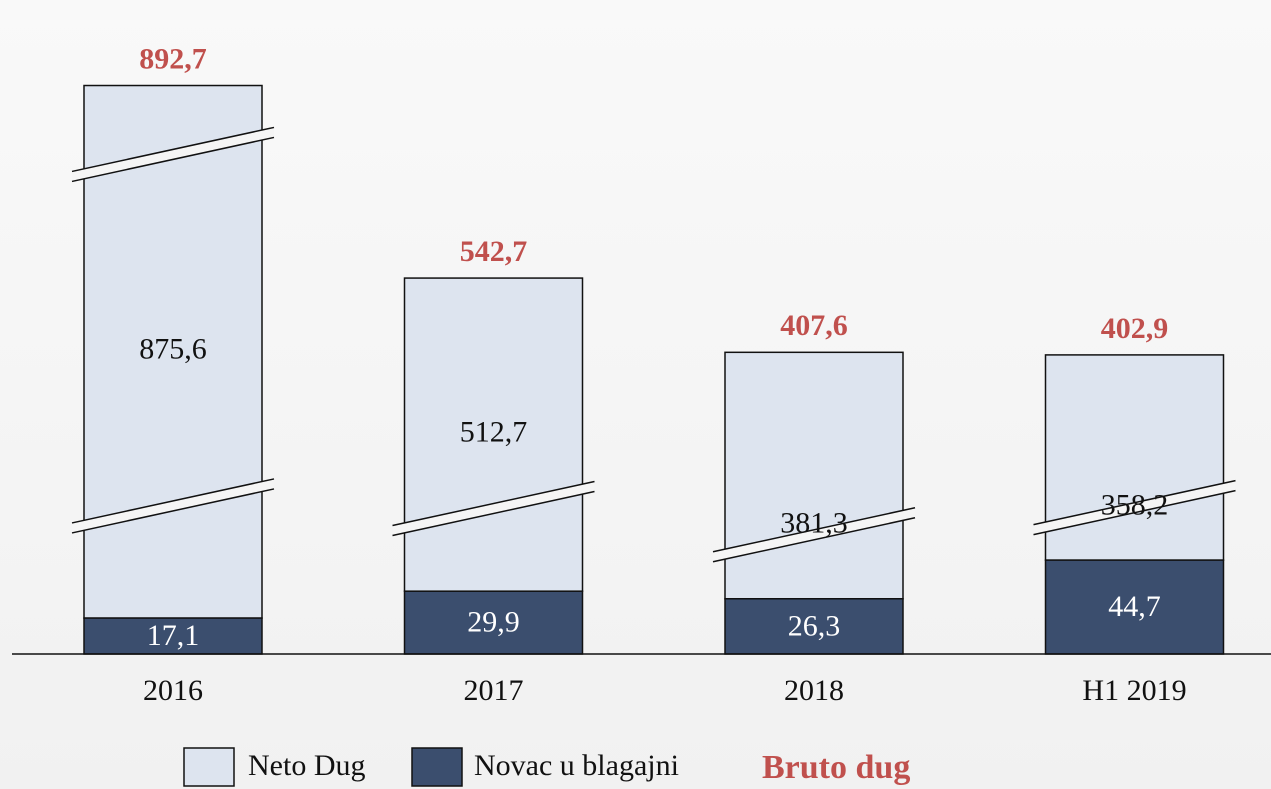  I want to click on data-label: 875,6, so click(173, 349).